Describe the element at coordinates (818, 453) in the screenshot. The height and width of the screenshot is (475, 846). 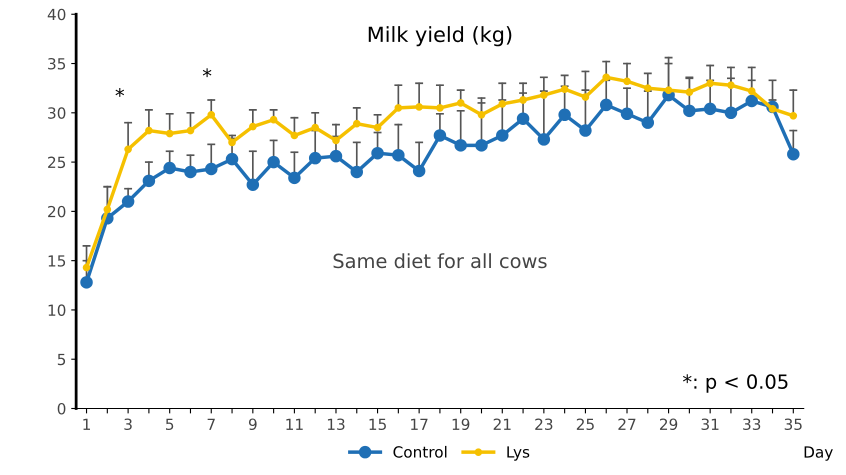
I see `x-axis-title: Day` at that location.